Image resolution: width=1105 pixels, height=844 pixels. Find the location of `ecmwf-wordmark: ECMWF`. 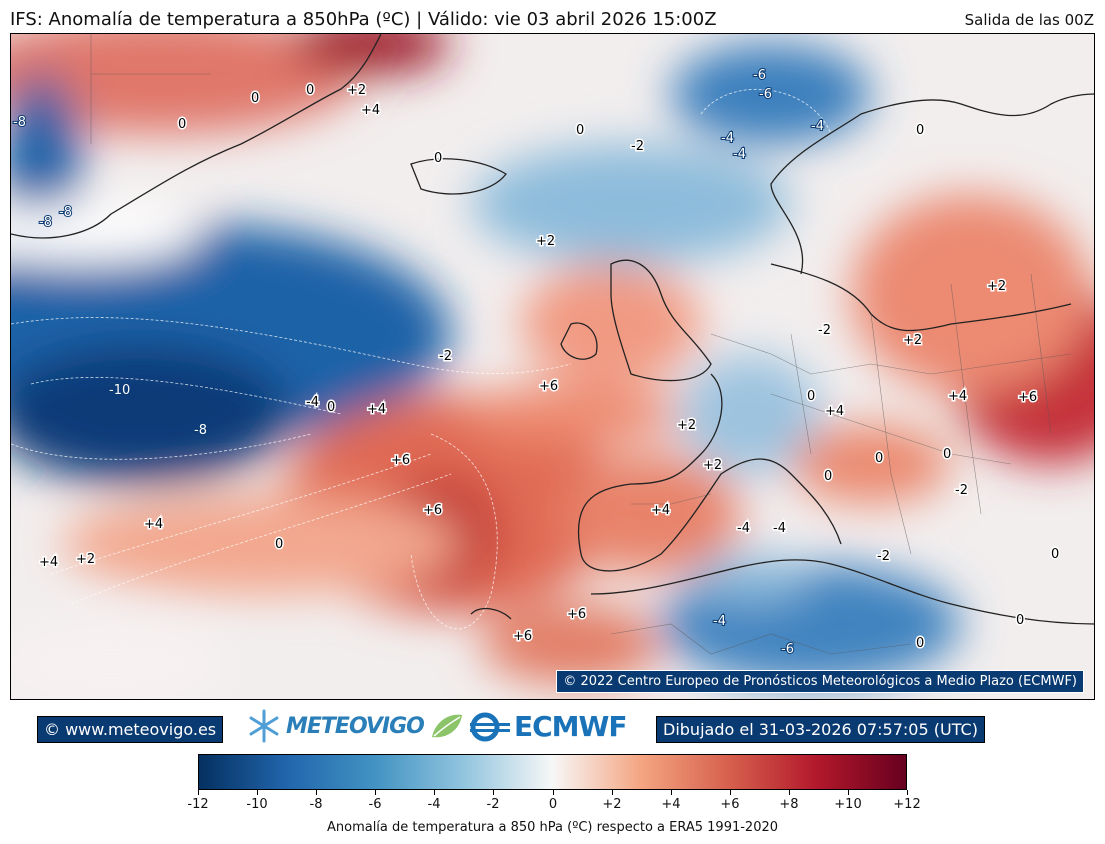

ecmwf-wordmark: ECMWF is located at coordinates (571, 726).